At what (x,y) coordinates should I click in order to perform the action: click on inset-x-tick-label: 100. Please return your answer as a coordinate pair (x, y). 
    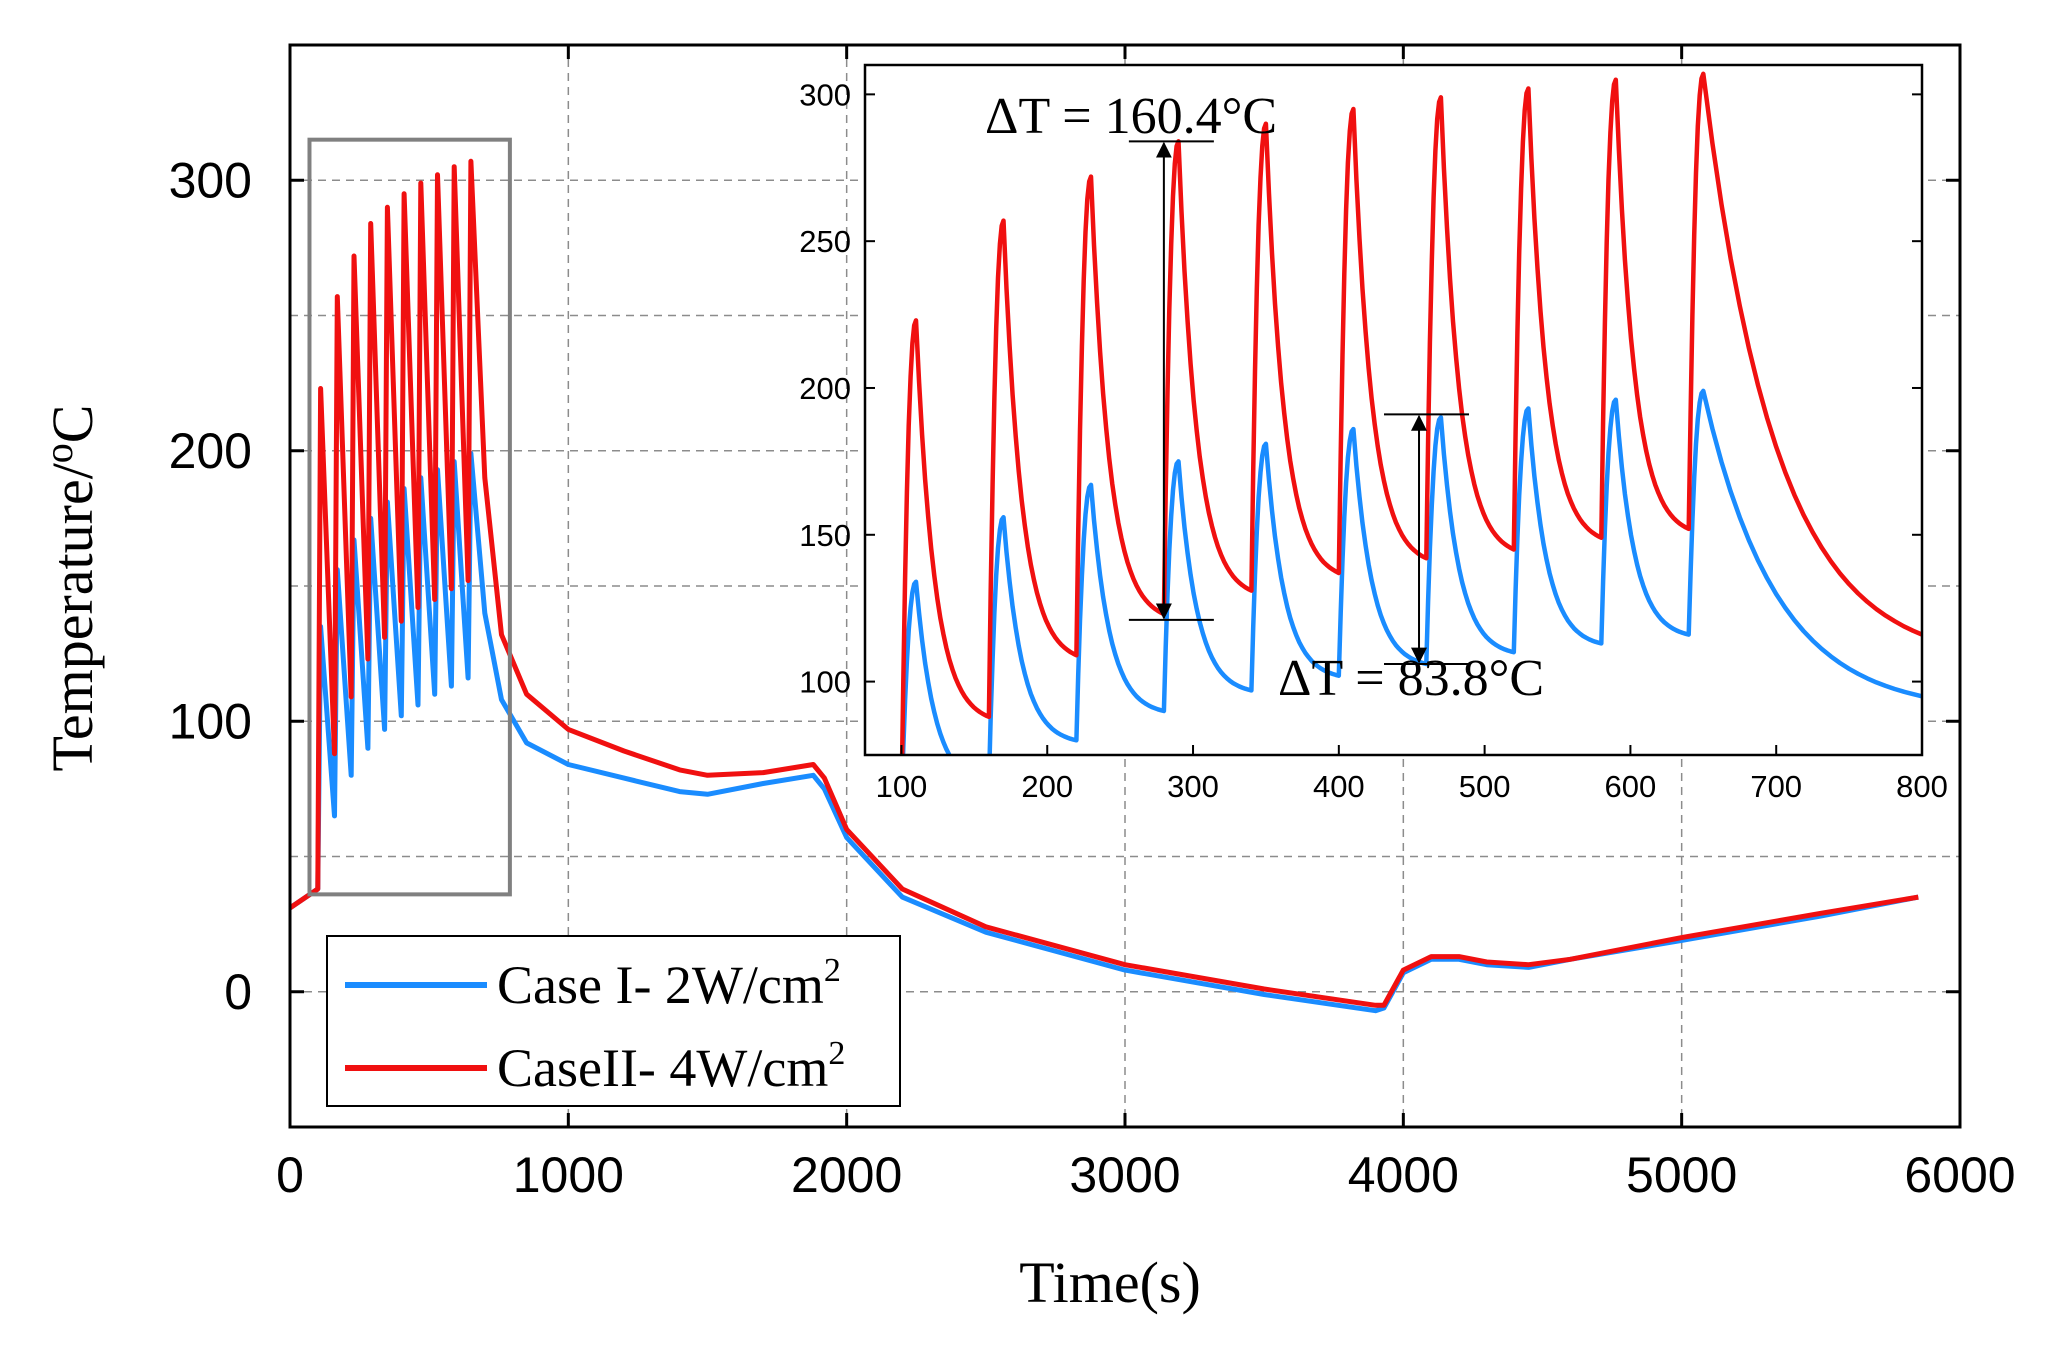
    Looking at the image, I should click on (902, 786).